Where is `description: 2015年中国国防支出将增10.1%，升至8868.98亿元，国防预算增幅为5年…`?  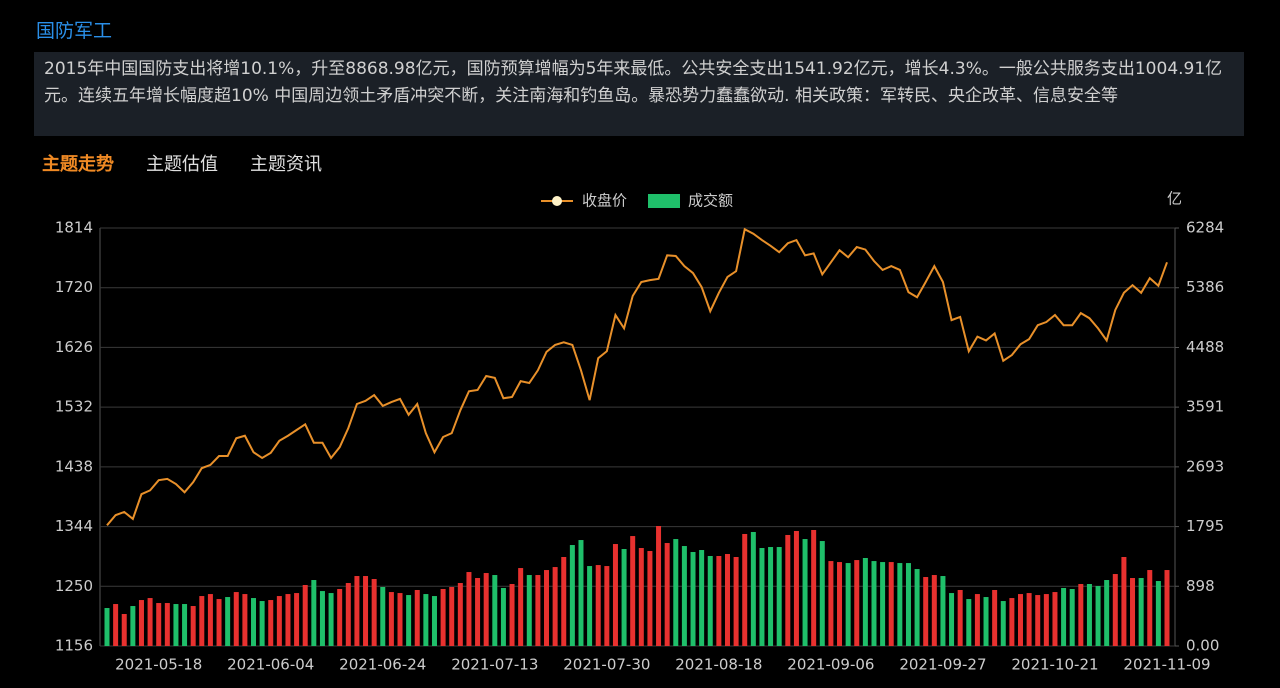
description: 2015年中国国防支出将增10.1%，升至8868.98亿元，国防预算增幅为5年… is located at coordinates (639, 94).